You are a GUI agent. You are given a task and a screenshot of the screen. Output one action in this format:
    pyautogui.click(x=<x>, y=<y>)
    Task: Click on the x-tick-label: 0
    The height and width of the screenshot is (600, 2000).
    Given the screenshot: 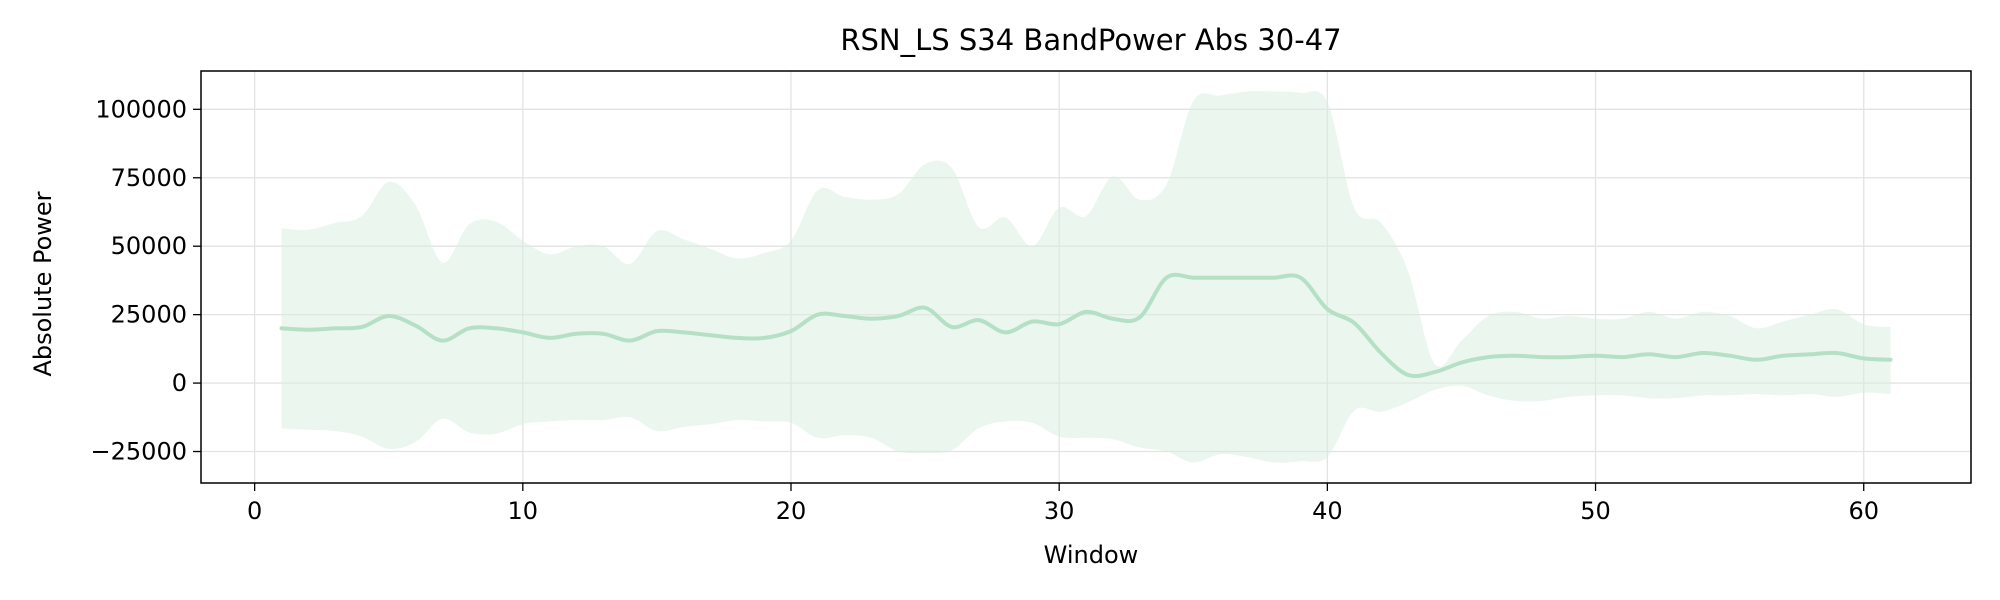 What is the action you would take?
    pyautogui.click(x=254, y=511)
    